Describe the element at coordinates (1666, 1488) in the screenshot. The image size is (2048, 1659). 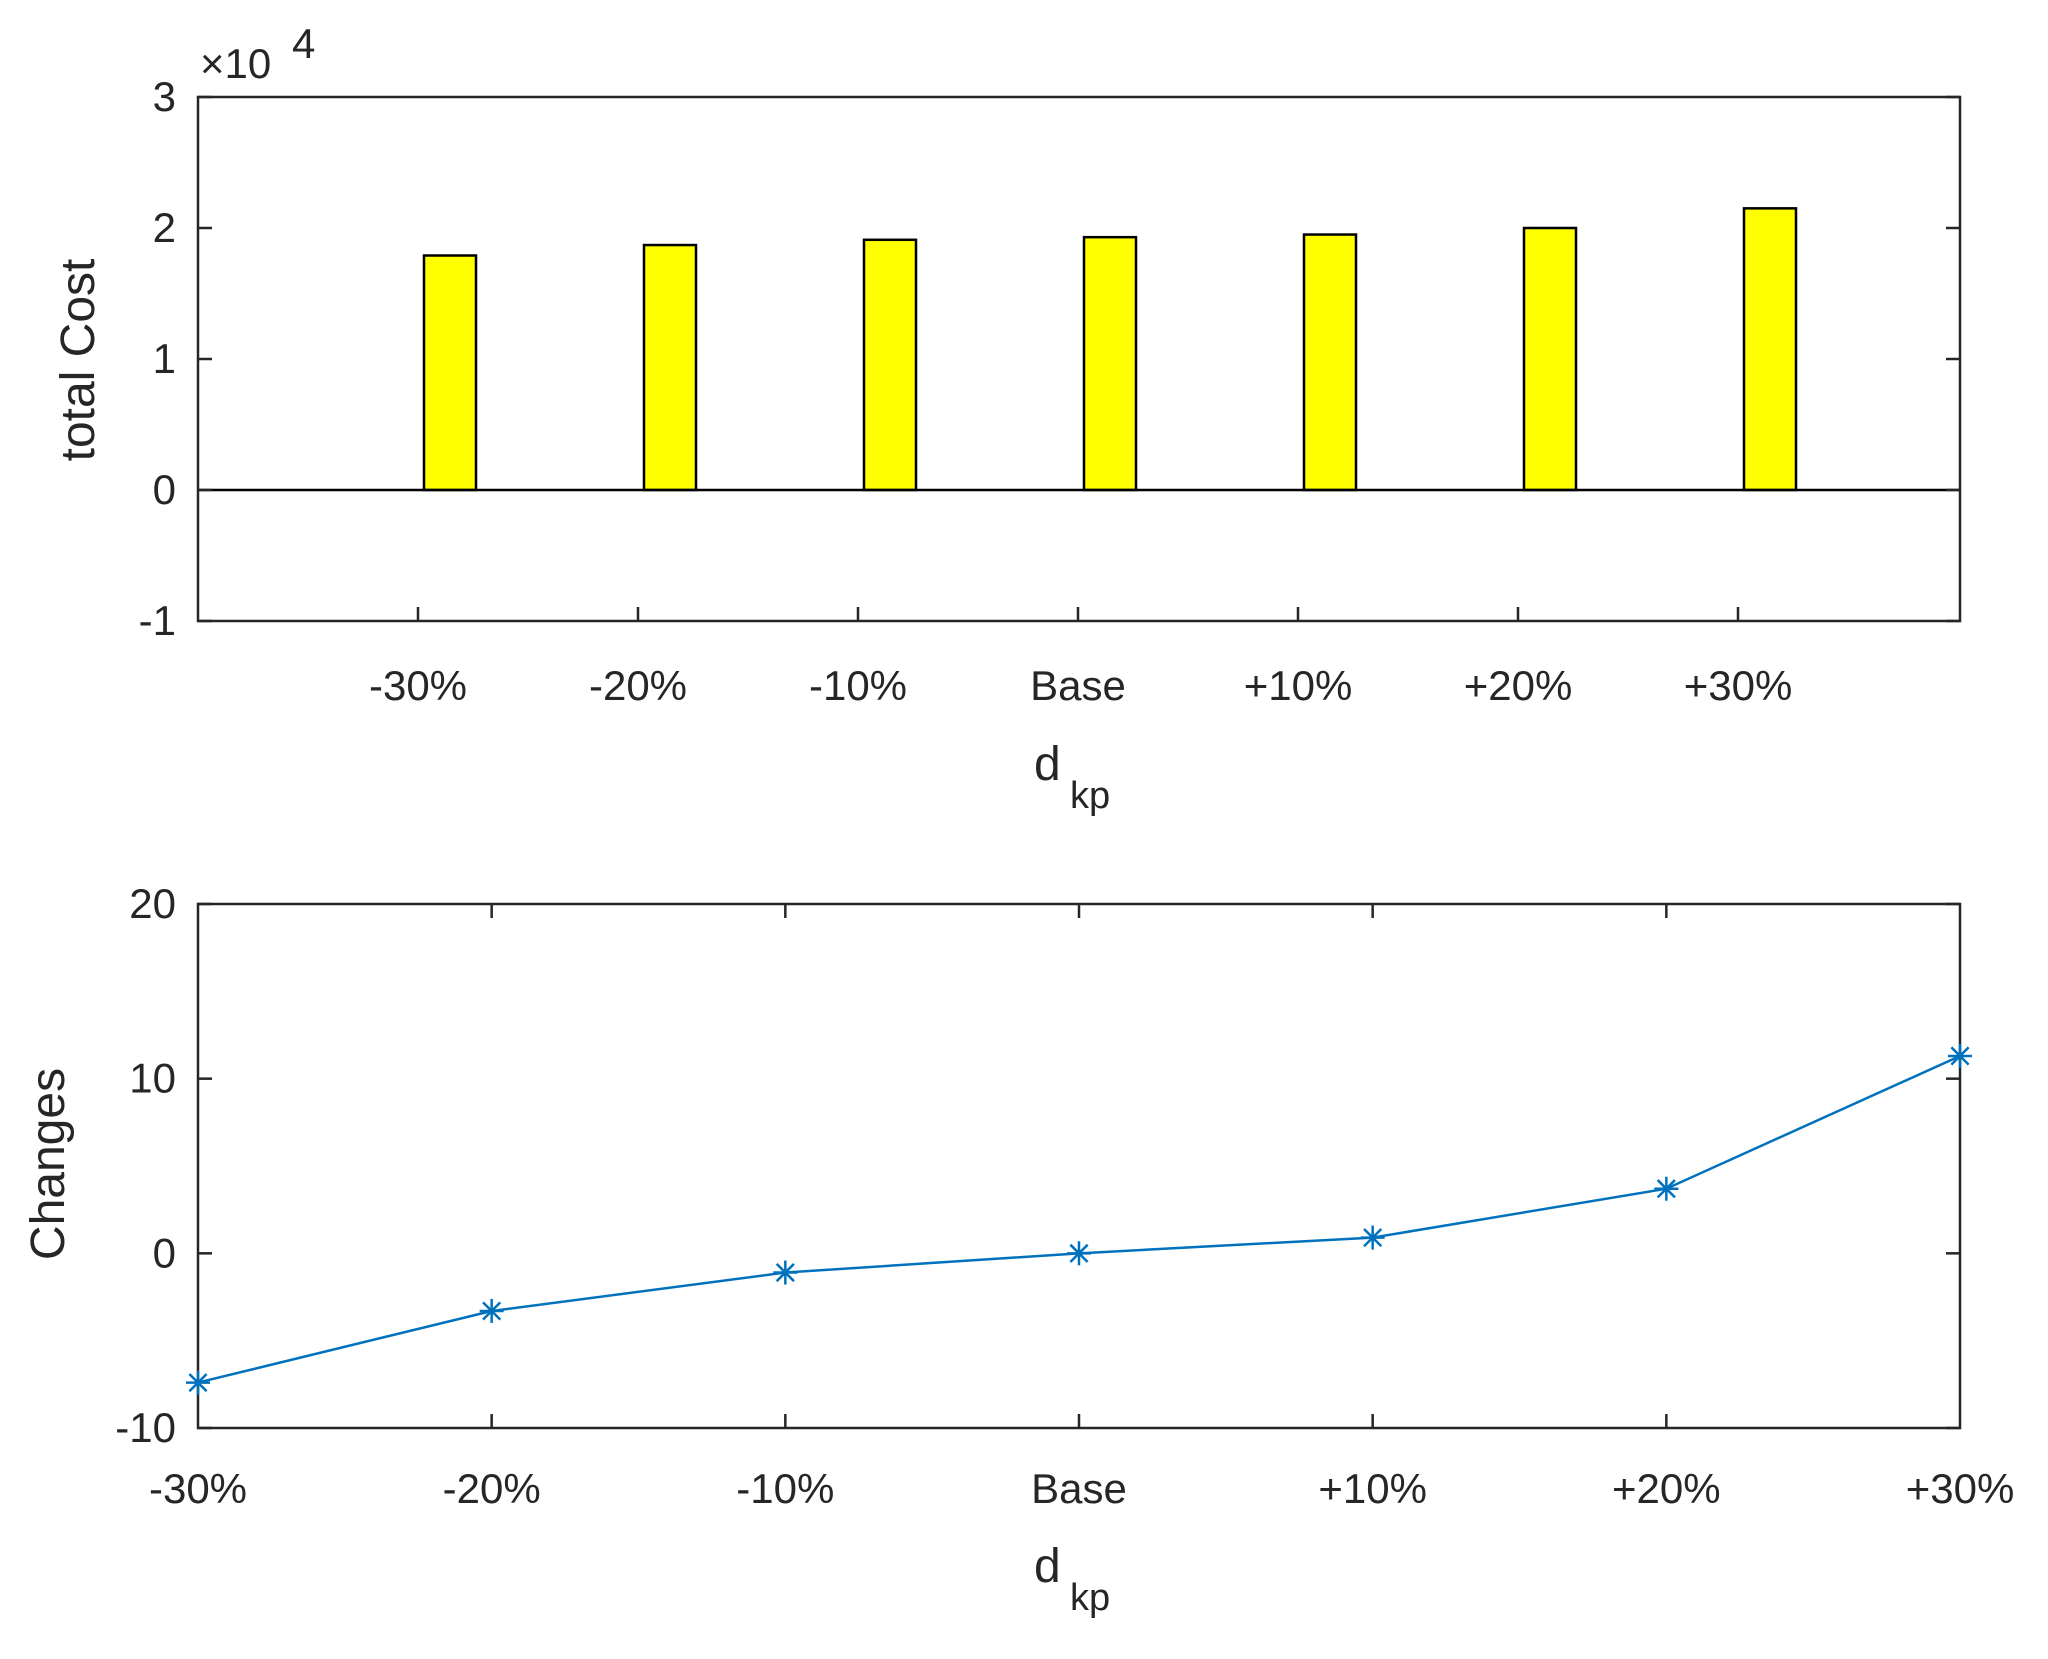
I see `line-chart-x-tick-label: +20%` at that location.